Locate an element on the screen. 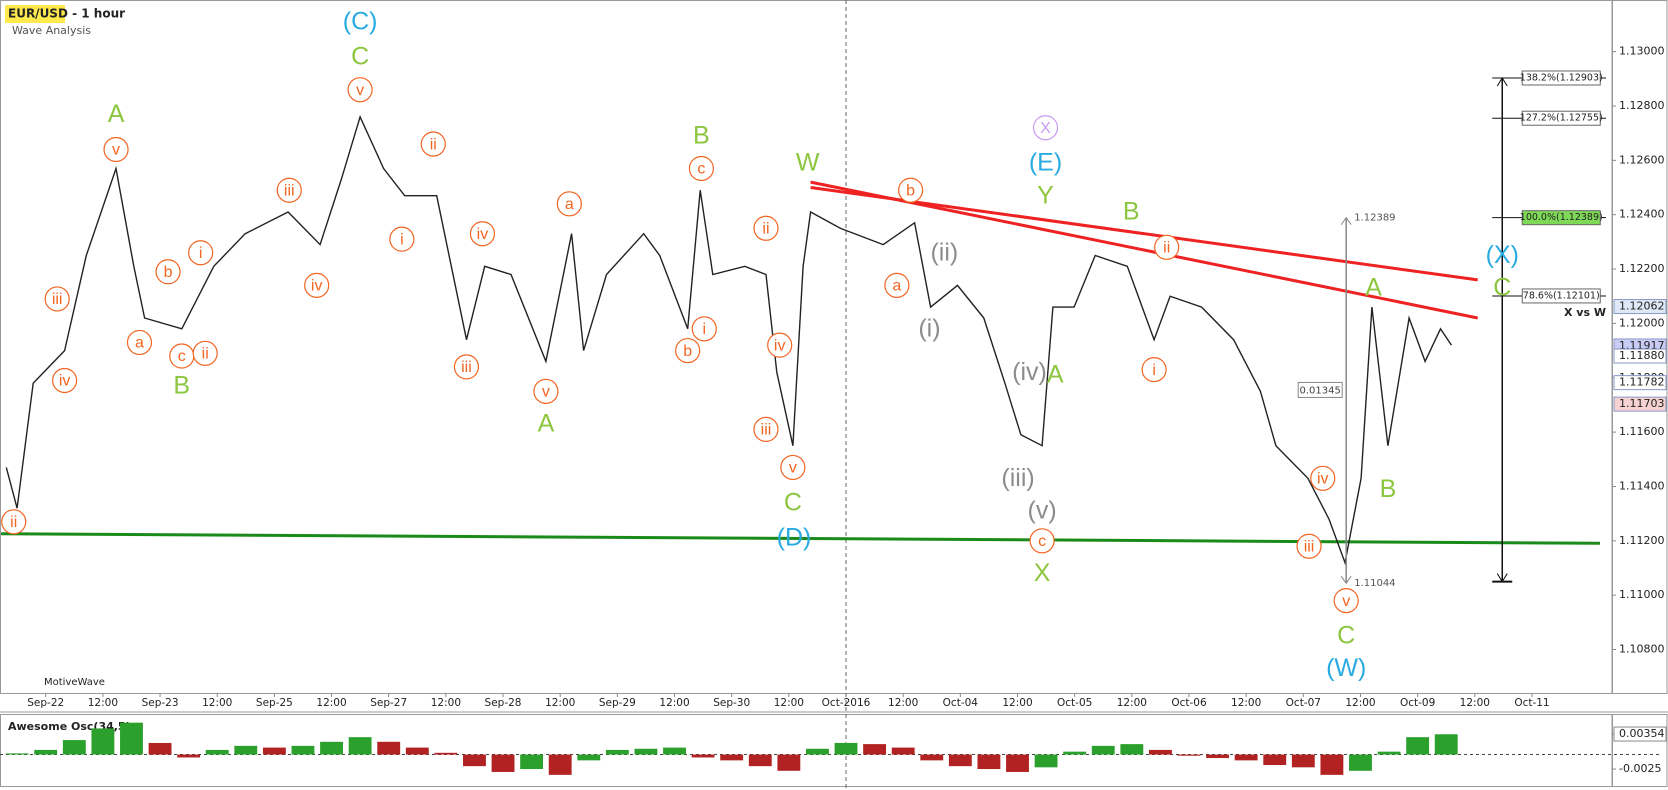 This screenshot has width=1668, height=790. measure-arrow is located at coordinates (1346, 220).